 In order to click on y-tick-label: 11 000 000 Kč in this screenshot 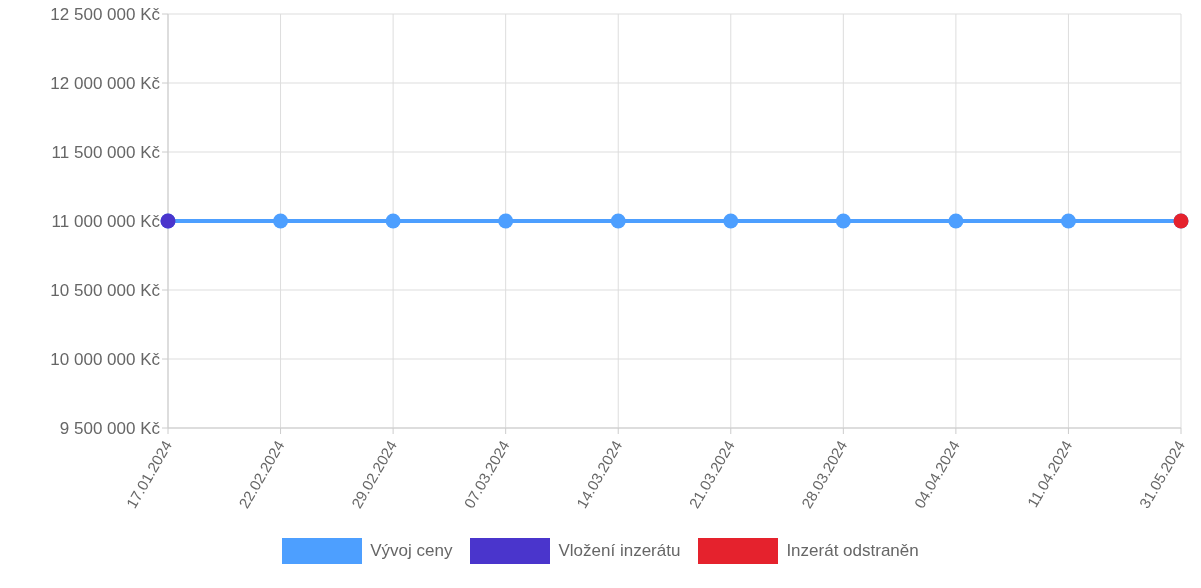, I will do `click(106, 222)`.